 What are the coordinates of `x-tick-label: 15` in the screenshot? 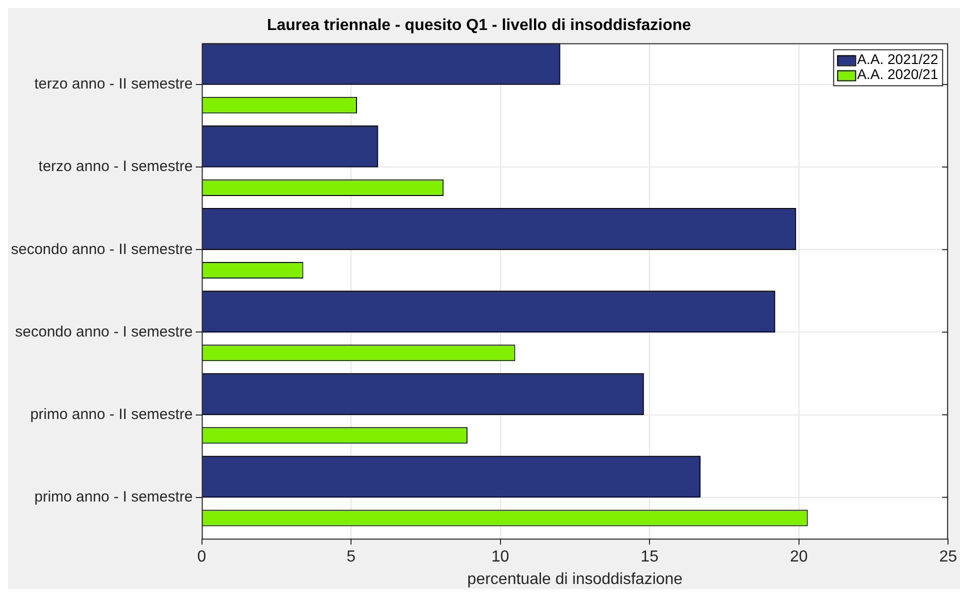 It's located at (649, 557).